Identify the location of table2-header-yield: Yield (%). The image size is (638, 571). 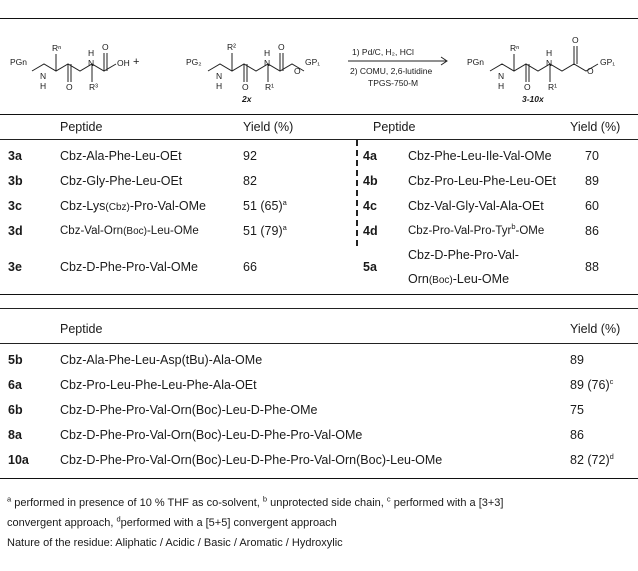
(595, 329).